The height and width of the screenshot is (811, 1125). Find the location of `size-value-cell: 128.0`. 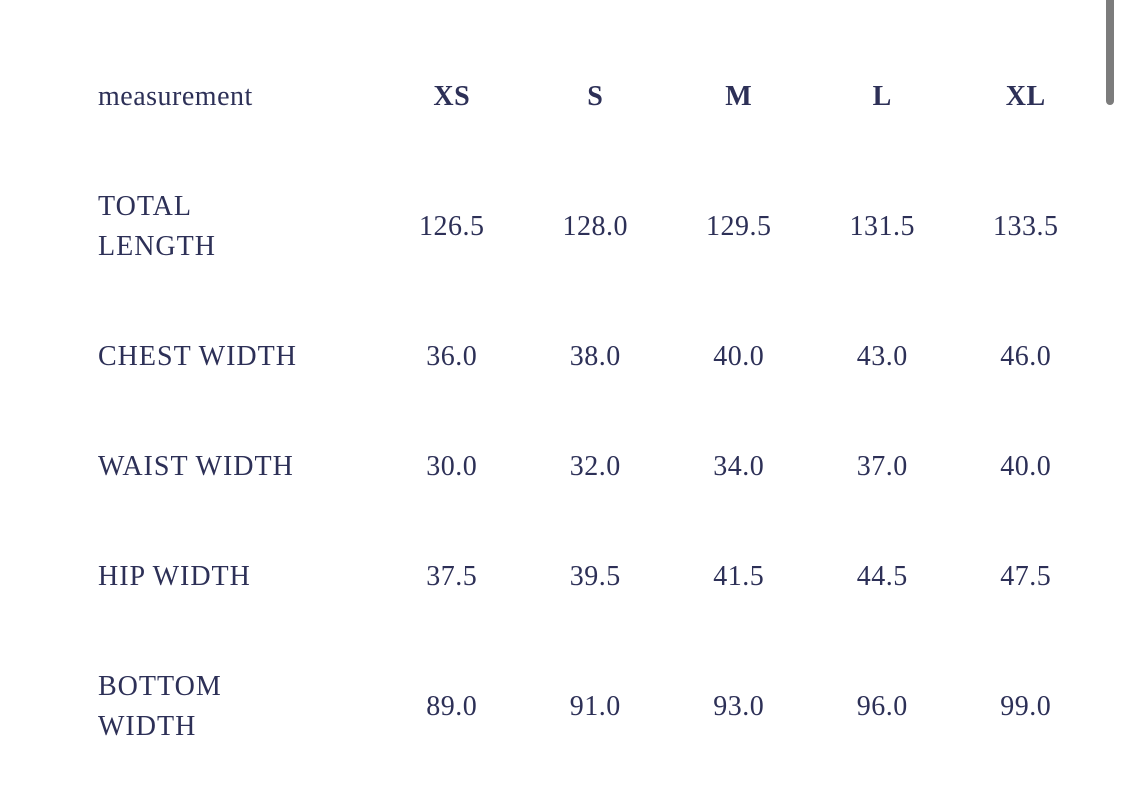

size-value-cell: 128.0 is located at coordinates (595, 226).